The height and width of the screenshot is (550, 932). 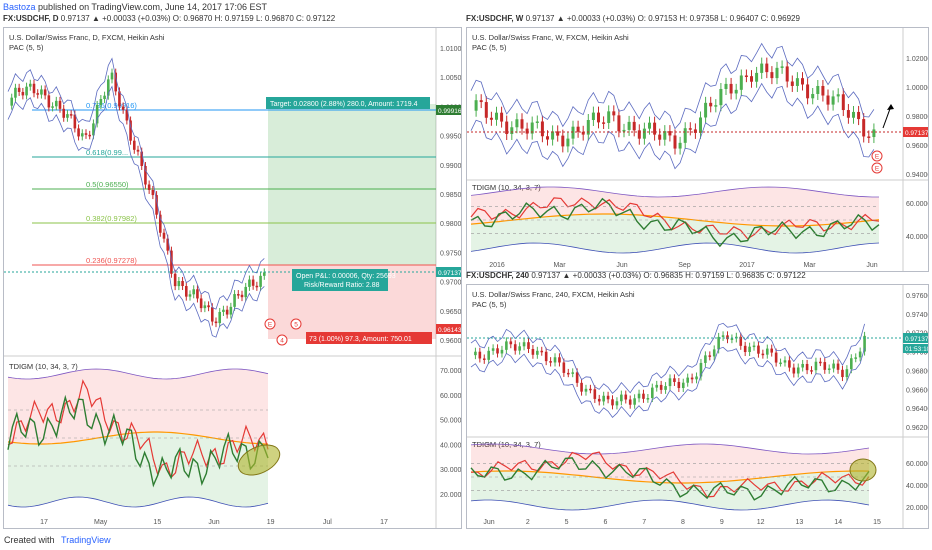 I want to click on author-link: Bastoza, so click(x=19, y=7).